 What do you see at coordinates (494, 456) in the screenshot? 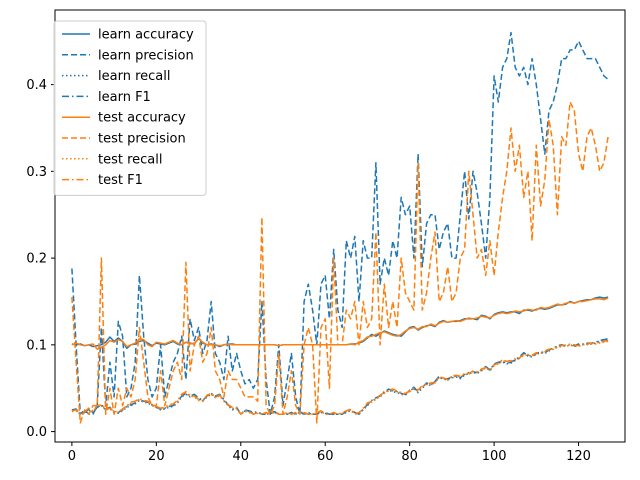
I see `x-tick-label: 100` at bounding box center [494, 456].